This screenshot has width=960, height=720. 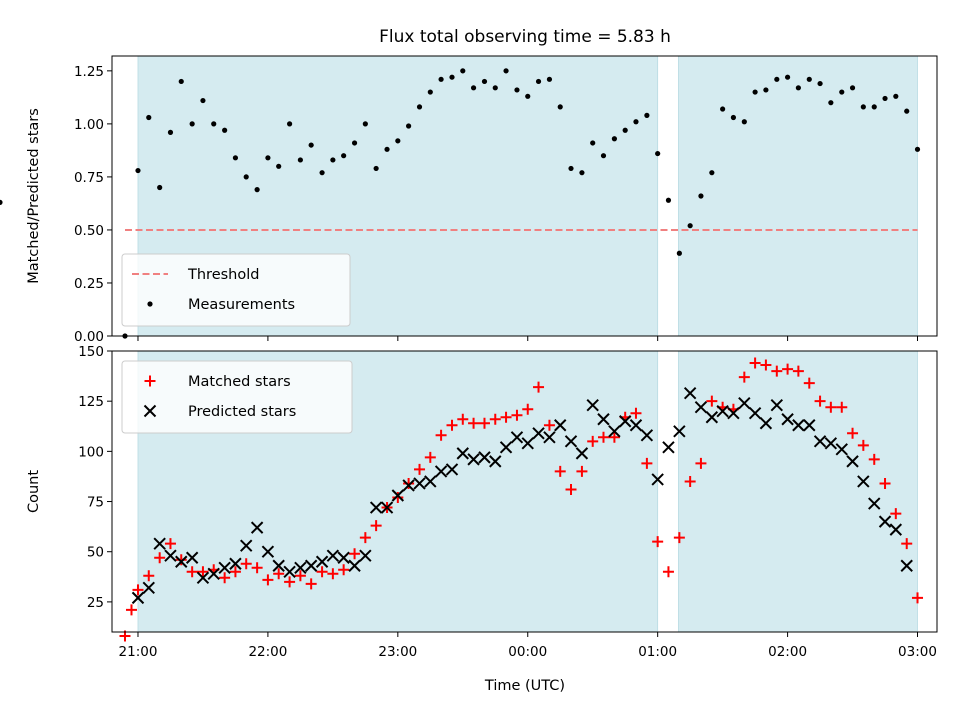 What do you see at coordinates (527, 652) in the screenshot?
I see `x-tick-label: 00:00` at bounding box center [527, 652].